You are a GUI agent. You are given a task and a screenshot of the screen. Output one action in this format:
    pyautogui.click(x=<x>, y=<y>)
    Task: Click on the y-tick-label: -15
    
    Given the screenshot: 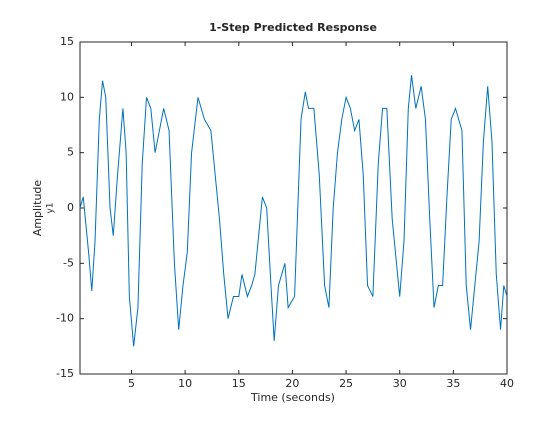 What is the action you would take?
    pyautogui.click(x=65, y=373)
    